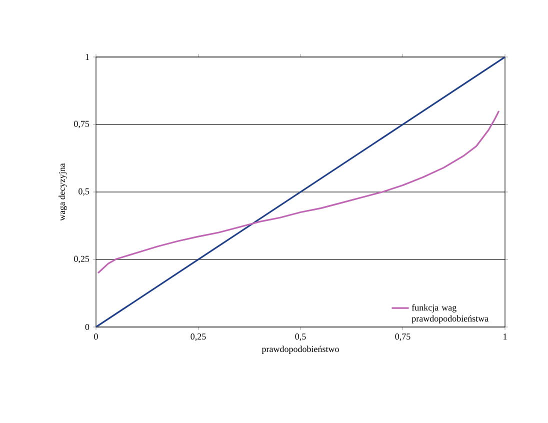 The image size is (548, 423). Describe the element at coordinates (505, 337) in the screenshot. I see `x-tick-label: 1` at that location.